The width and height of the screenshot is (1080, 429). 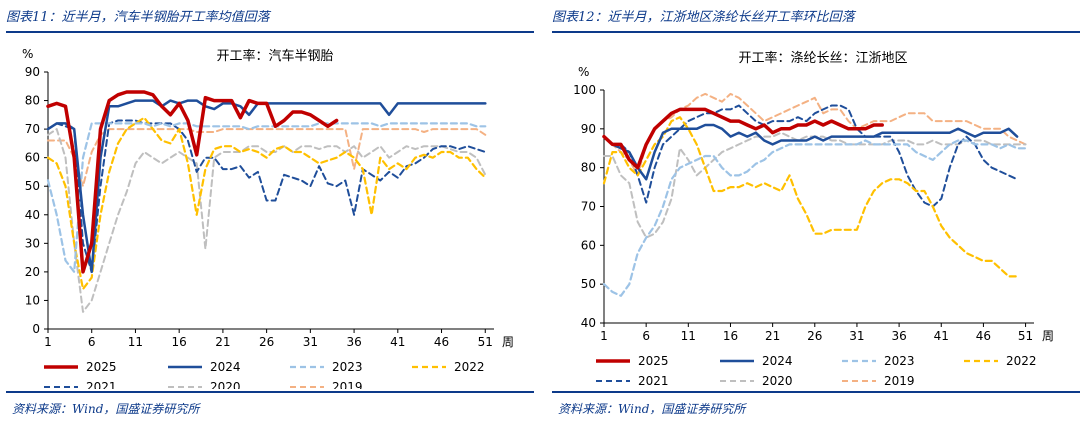 I want to click on y-tick-label: 100, so click(x=584, y=90).